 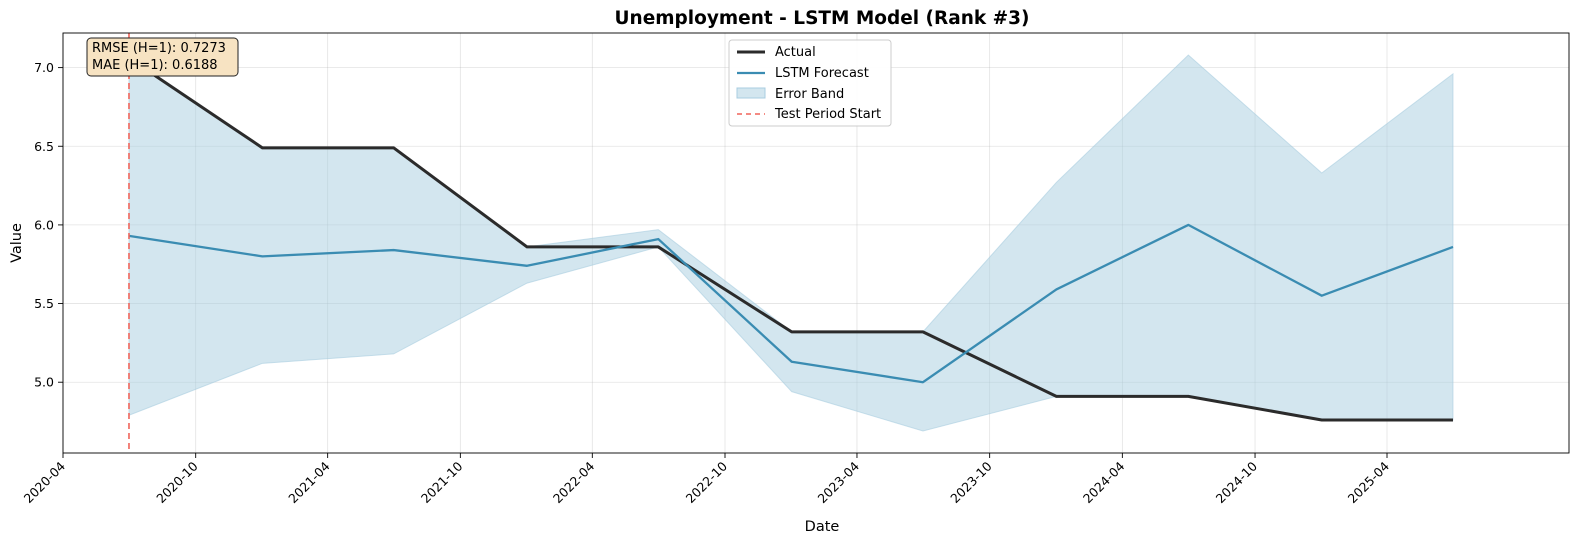 I want to click on x-axis-label: Date, so click(x=822, y=527).